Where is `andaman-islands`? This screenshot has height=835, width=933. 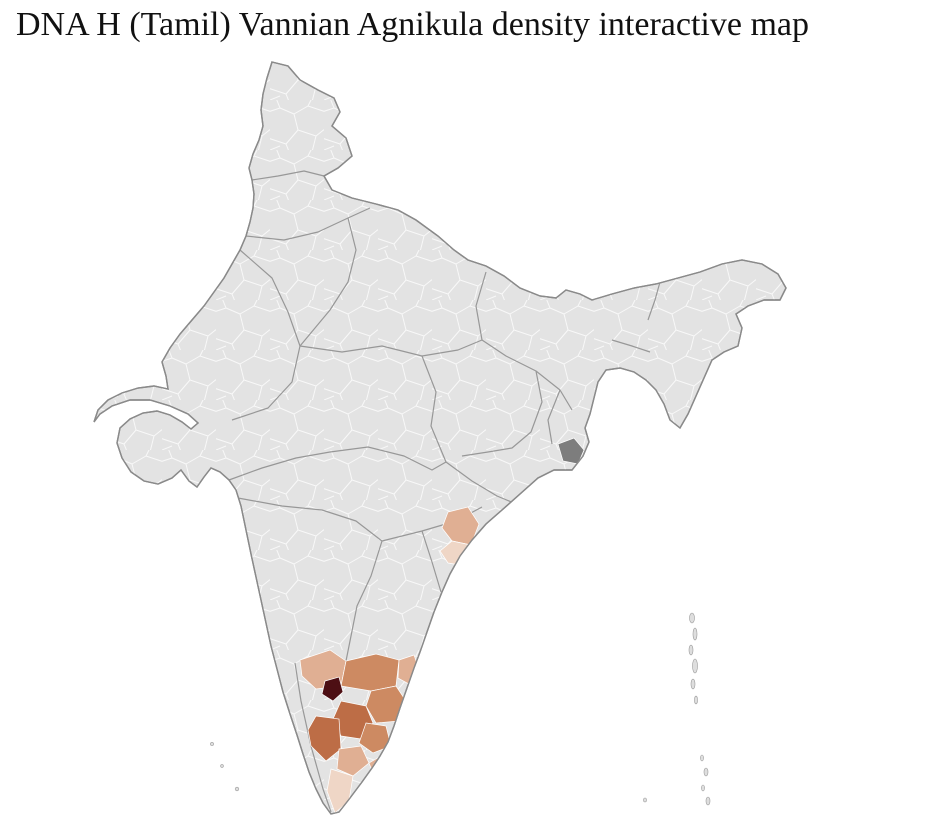 andaman-islands is located at coordinates (693, 658).